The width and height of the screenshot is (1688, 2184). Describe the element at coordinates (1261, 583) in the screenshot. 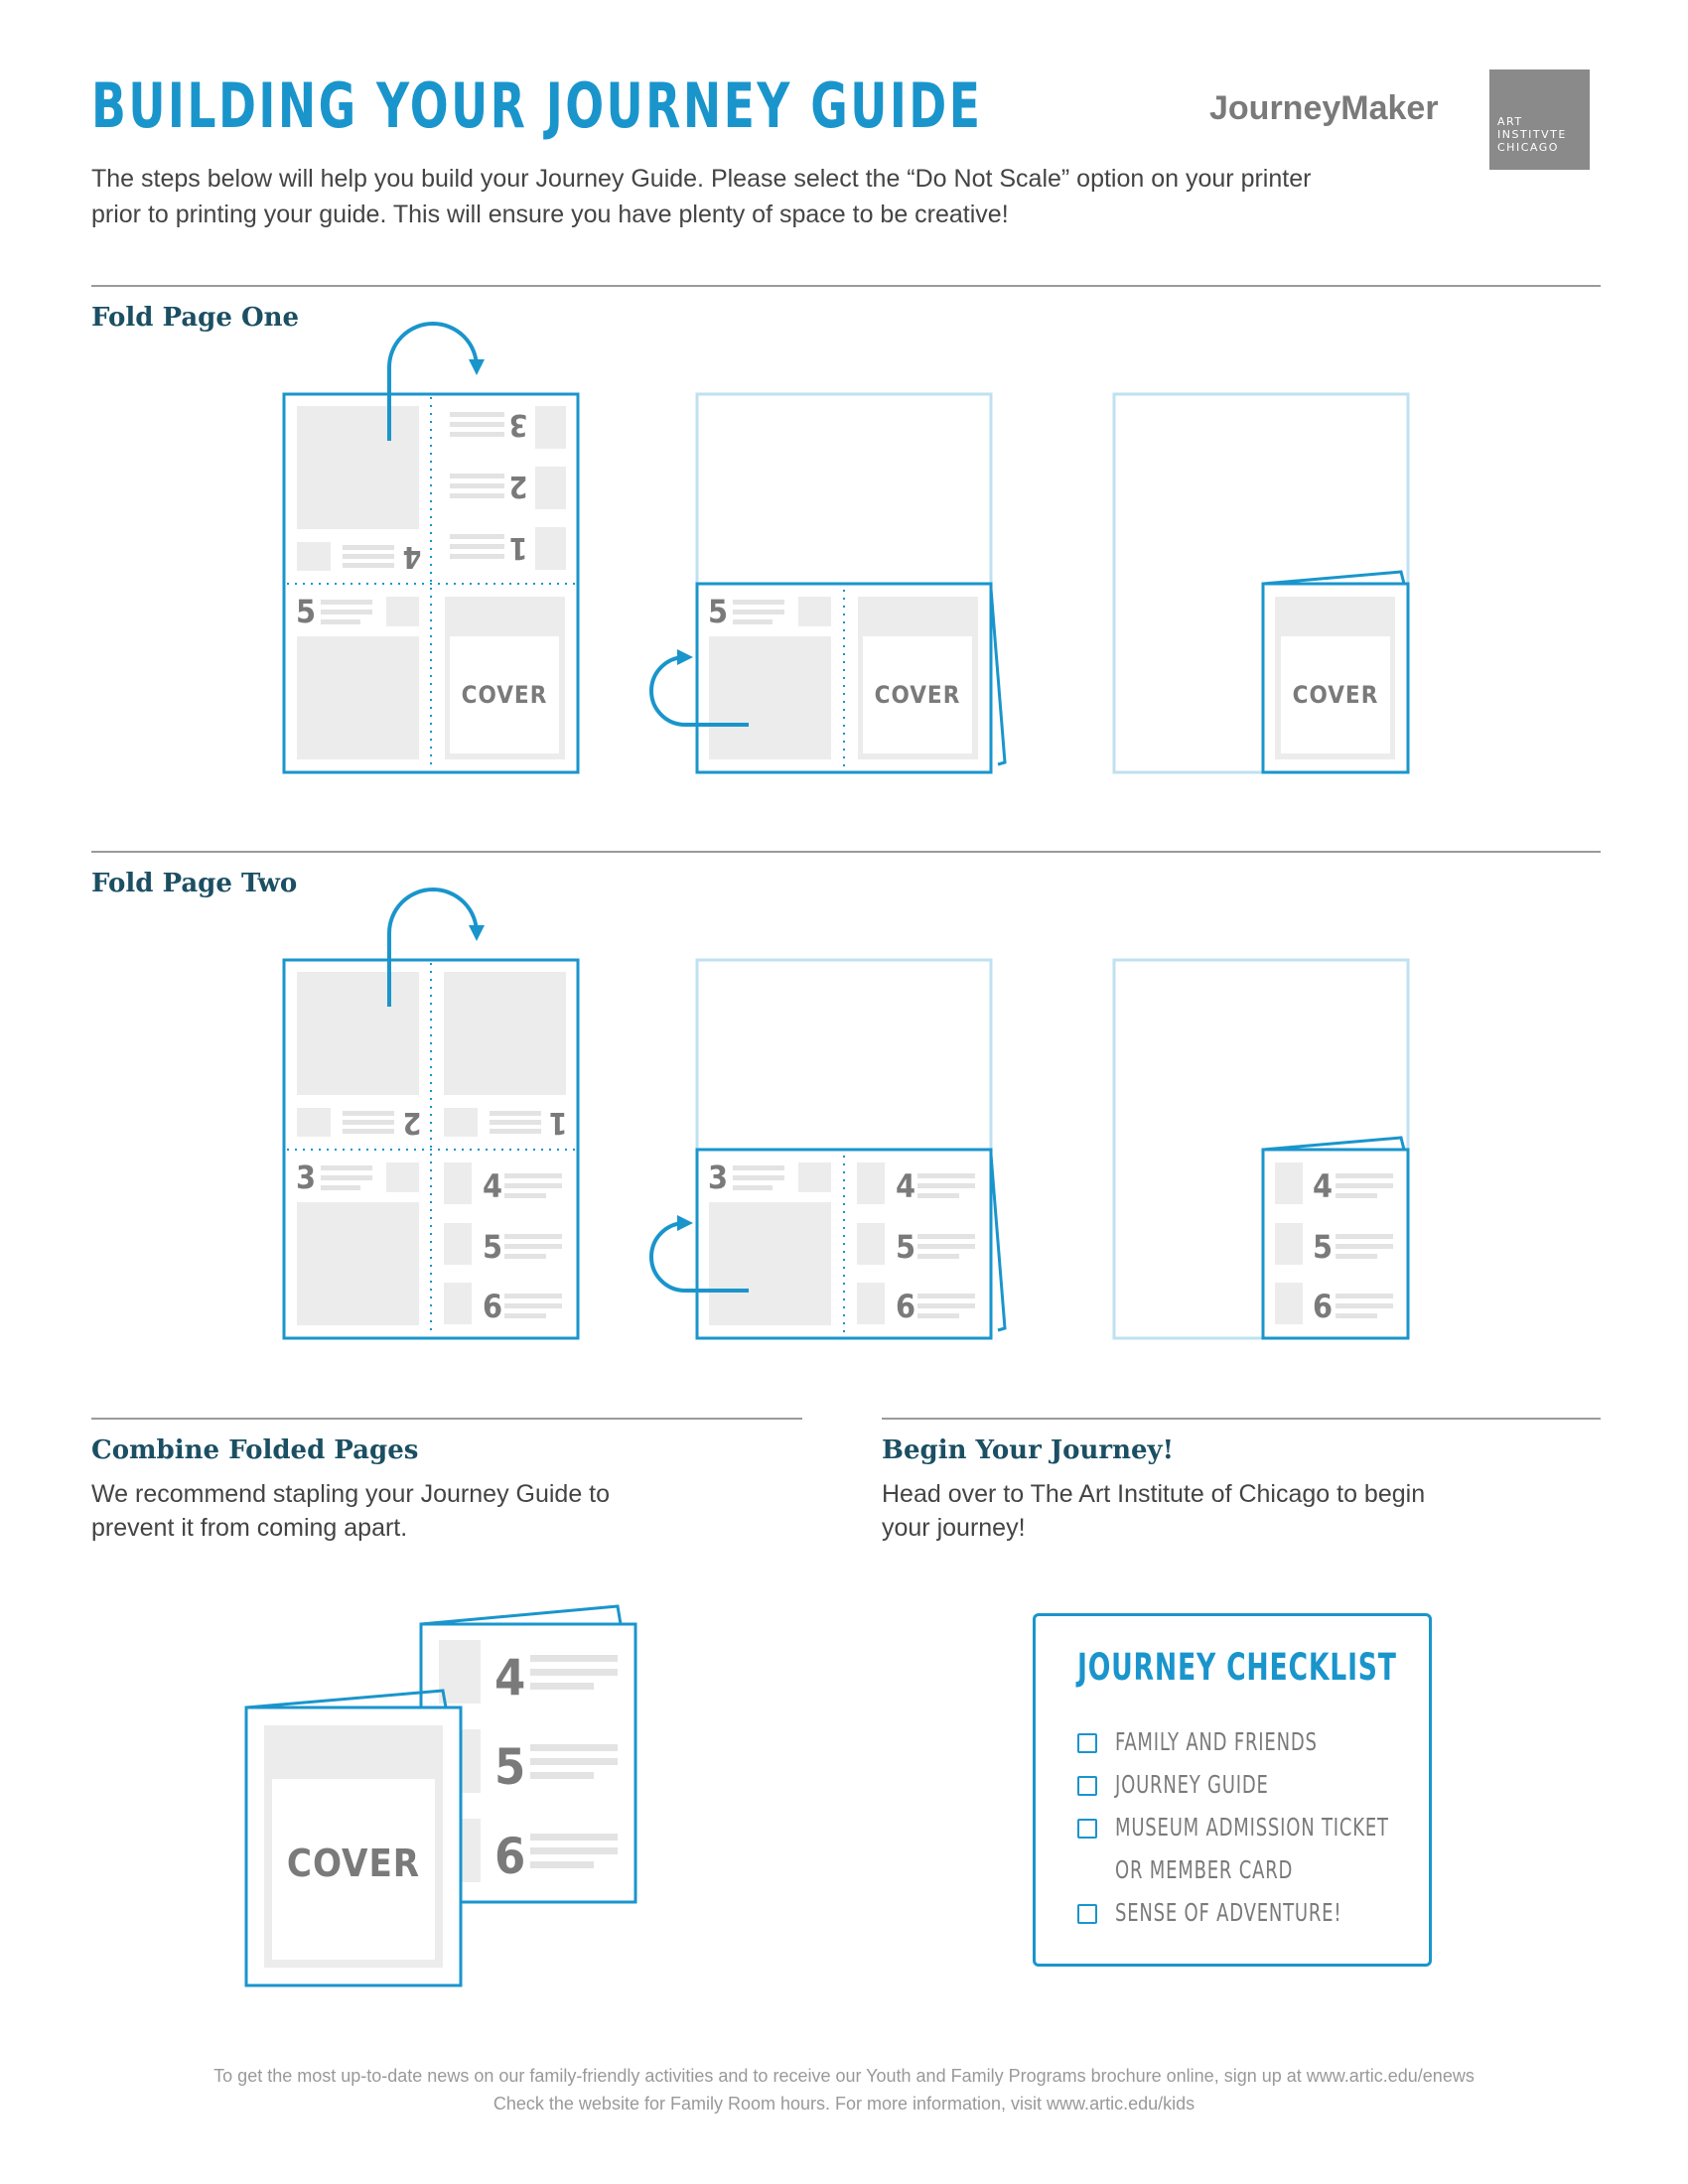

I see `fold-one-step-3: COVER` at that location.